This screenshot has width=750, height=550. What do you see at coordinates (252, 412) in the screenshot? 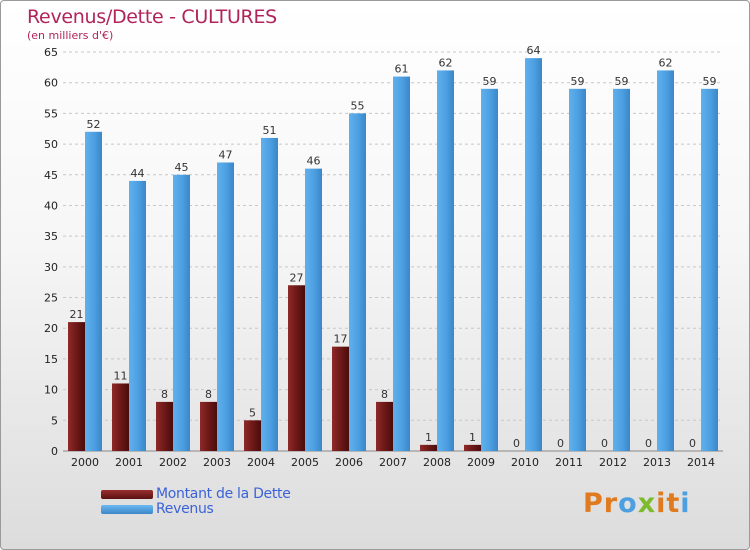
I see `data-label: 5` at bounding box center [252, 412].